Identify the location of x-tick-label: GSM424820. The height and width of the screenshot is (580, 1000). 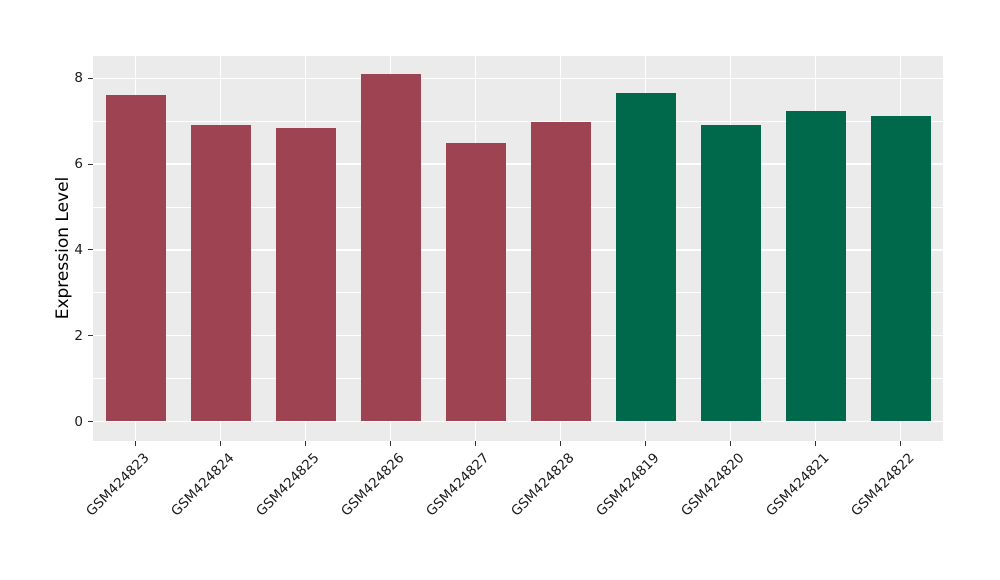
(713, 485).